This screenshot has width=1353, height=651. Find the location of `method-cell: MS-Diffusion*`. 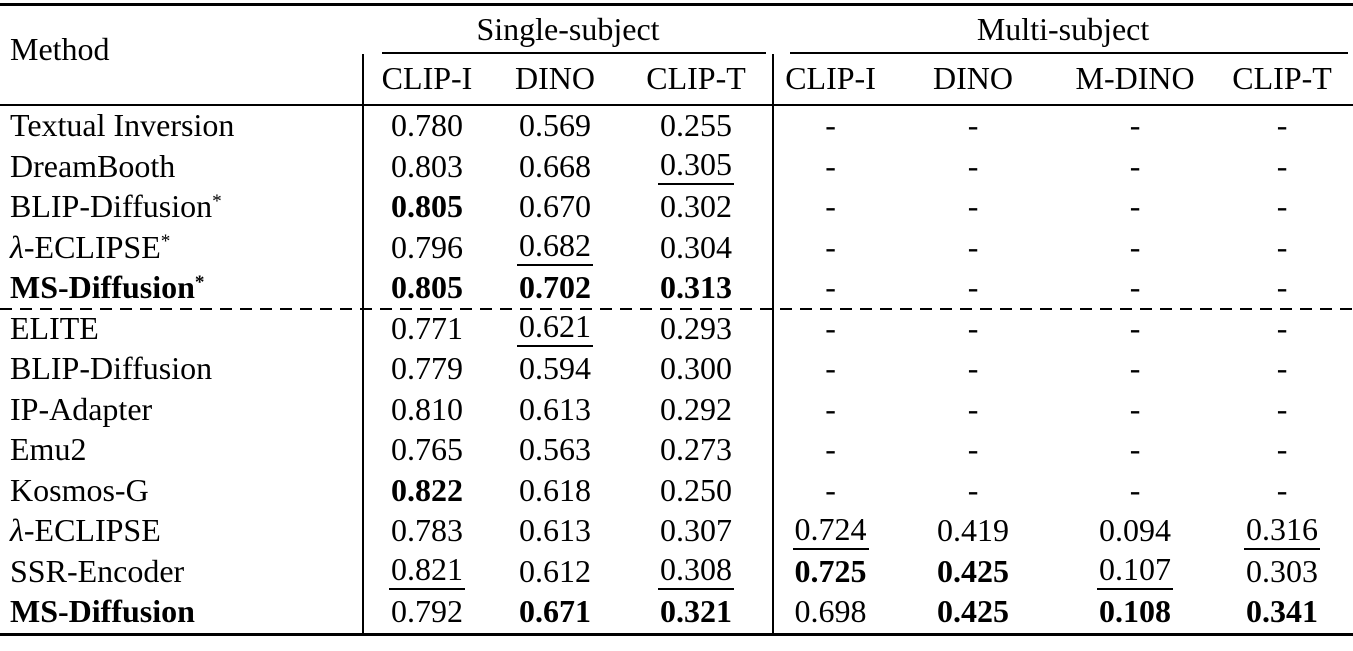

method-cell: MS-Diffusion* is located at coordinates (107, 287).